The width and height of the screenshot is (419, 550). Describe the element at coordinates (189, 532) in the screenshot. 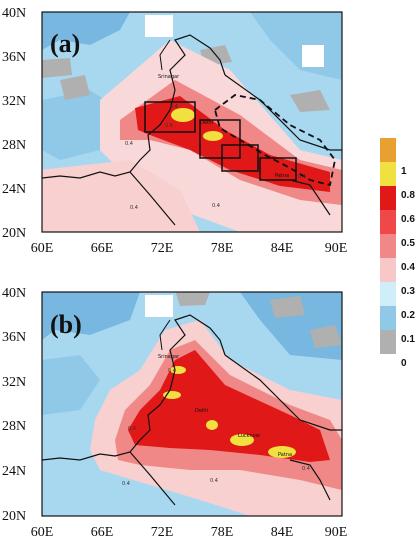

I see `panel-b-x-ticks: 60E 66E 72E 78E 84E 90E` at that location.